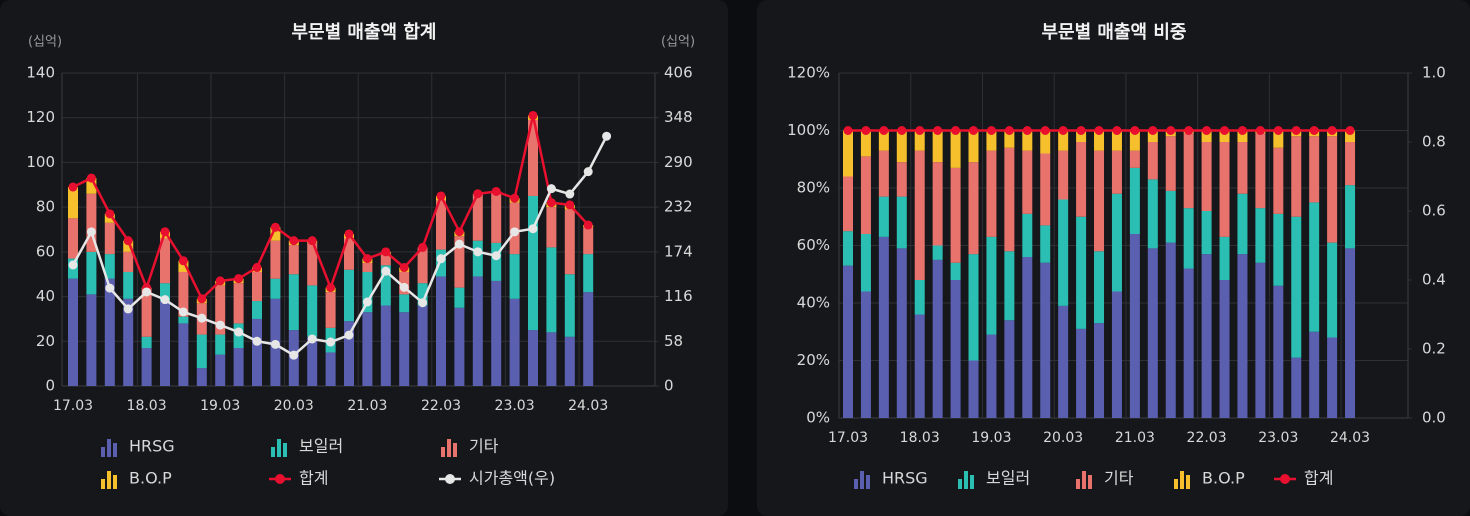  I want to click on y-tick-label: 60%, so click(813, 245).